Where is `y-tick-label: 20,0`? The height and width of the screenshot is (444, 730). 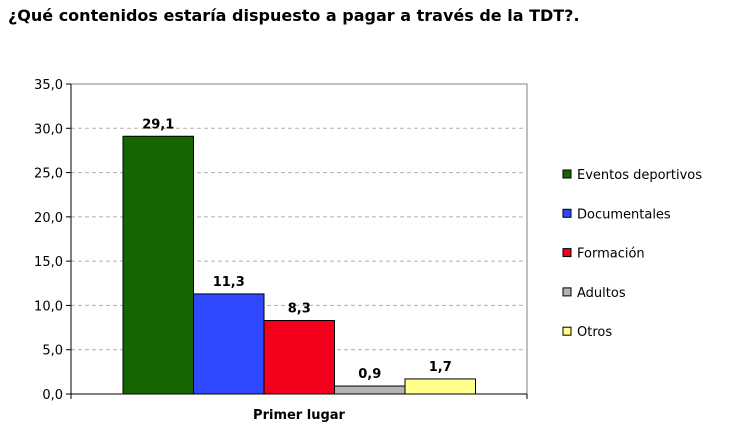 y-tick-label: 20,0 is located at coordinates (48, 218).